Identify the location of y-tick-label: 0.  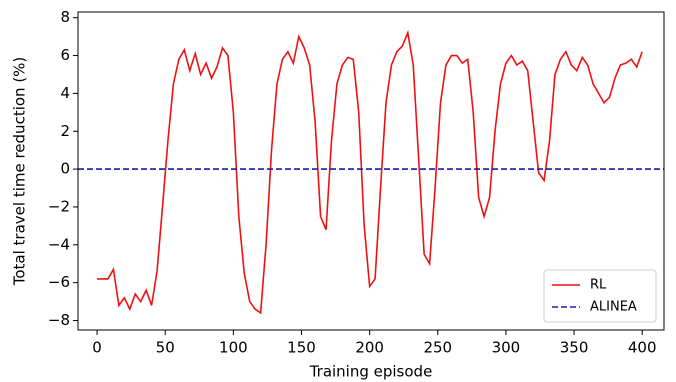
(65, 169).